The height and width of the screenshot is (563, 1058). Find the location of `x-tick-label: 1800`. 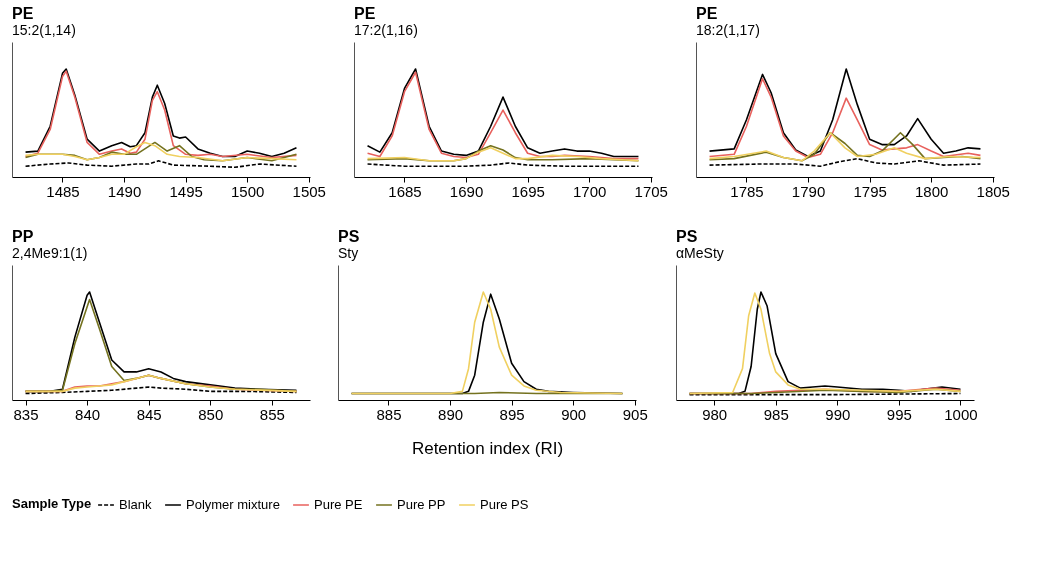

x-tick-label: 1800 is located at coordinates (932, 191).